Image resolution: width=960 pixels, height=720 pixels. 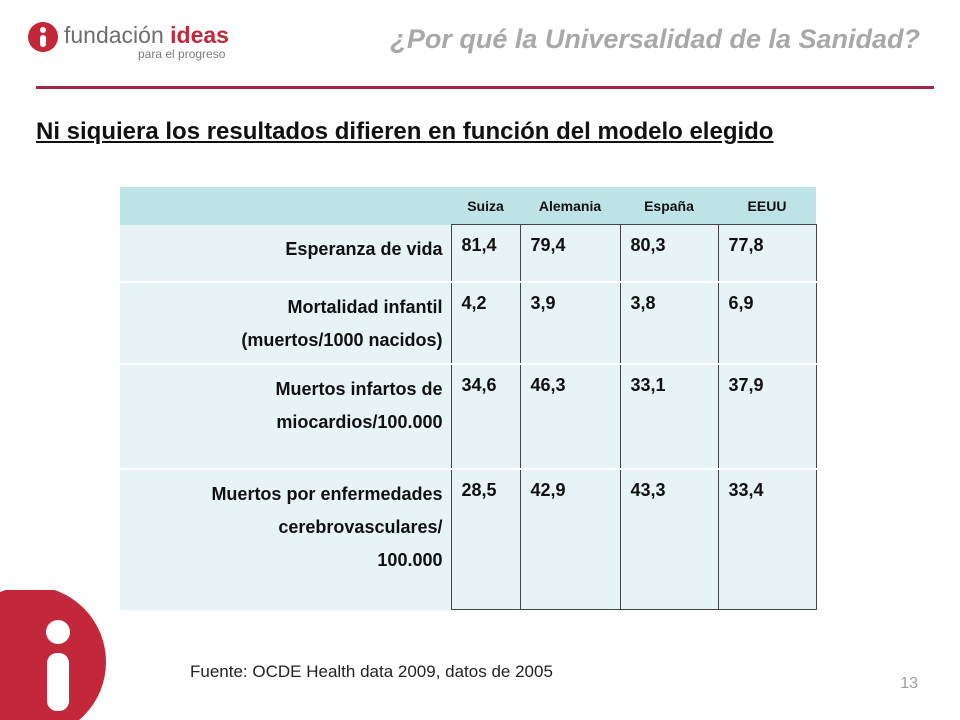 What do you see at coordinates (53, 655) in the screenshot?
I see `big-i-logo-icon` at bounding box center [53, 655].